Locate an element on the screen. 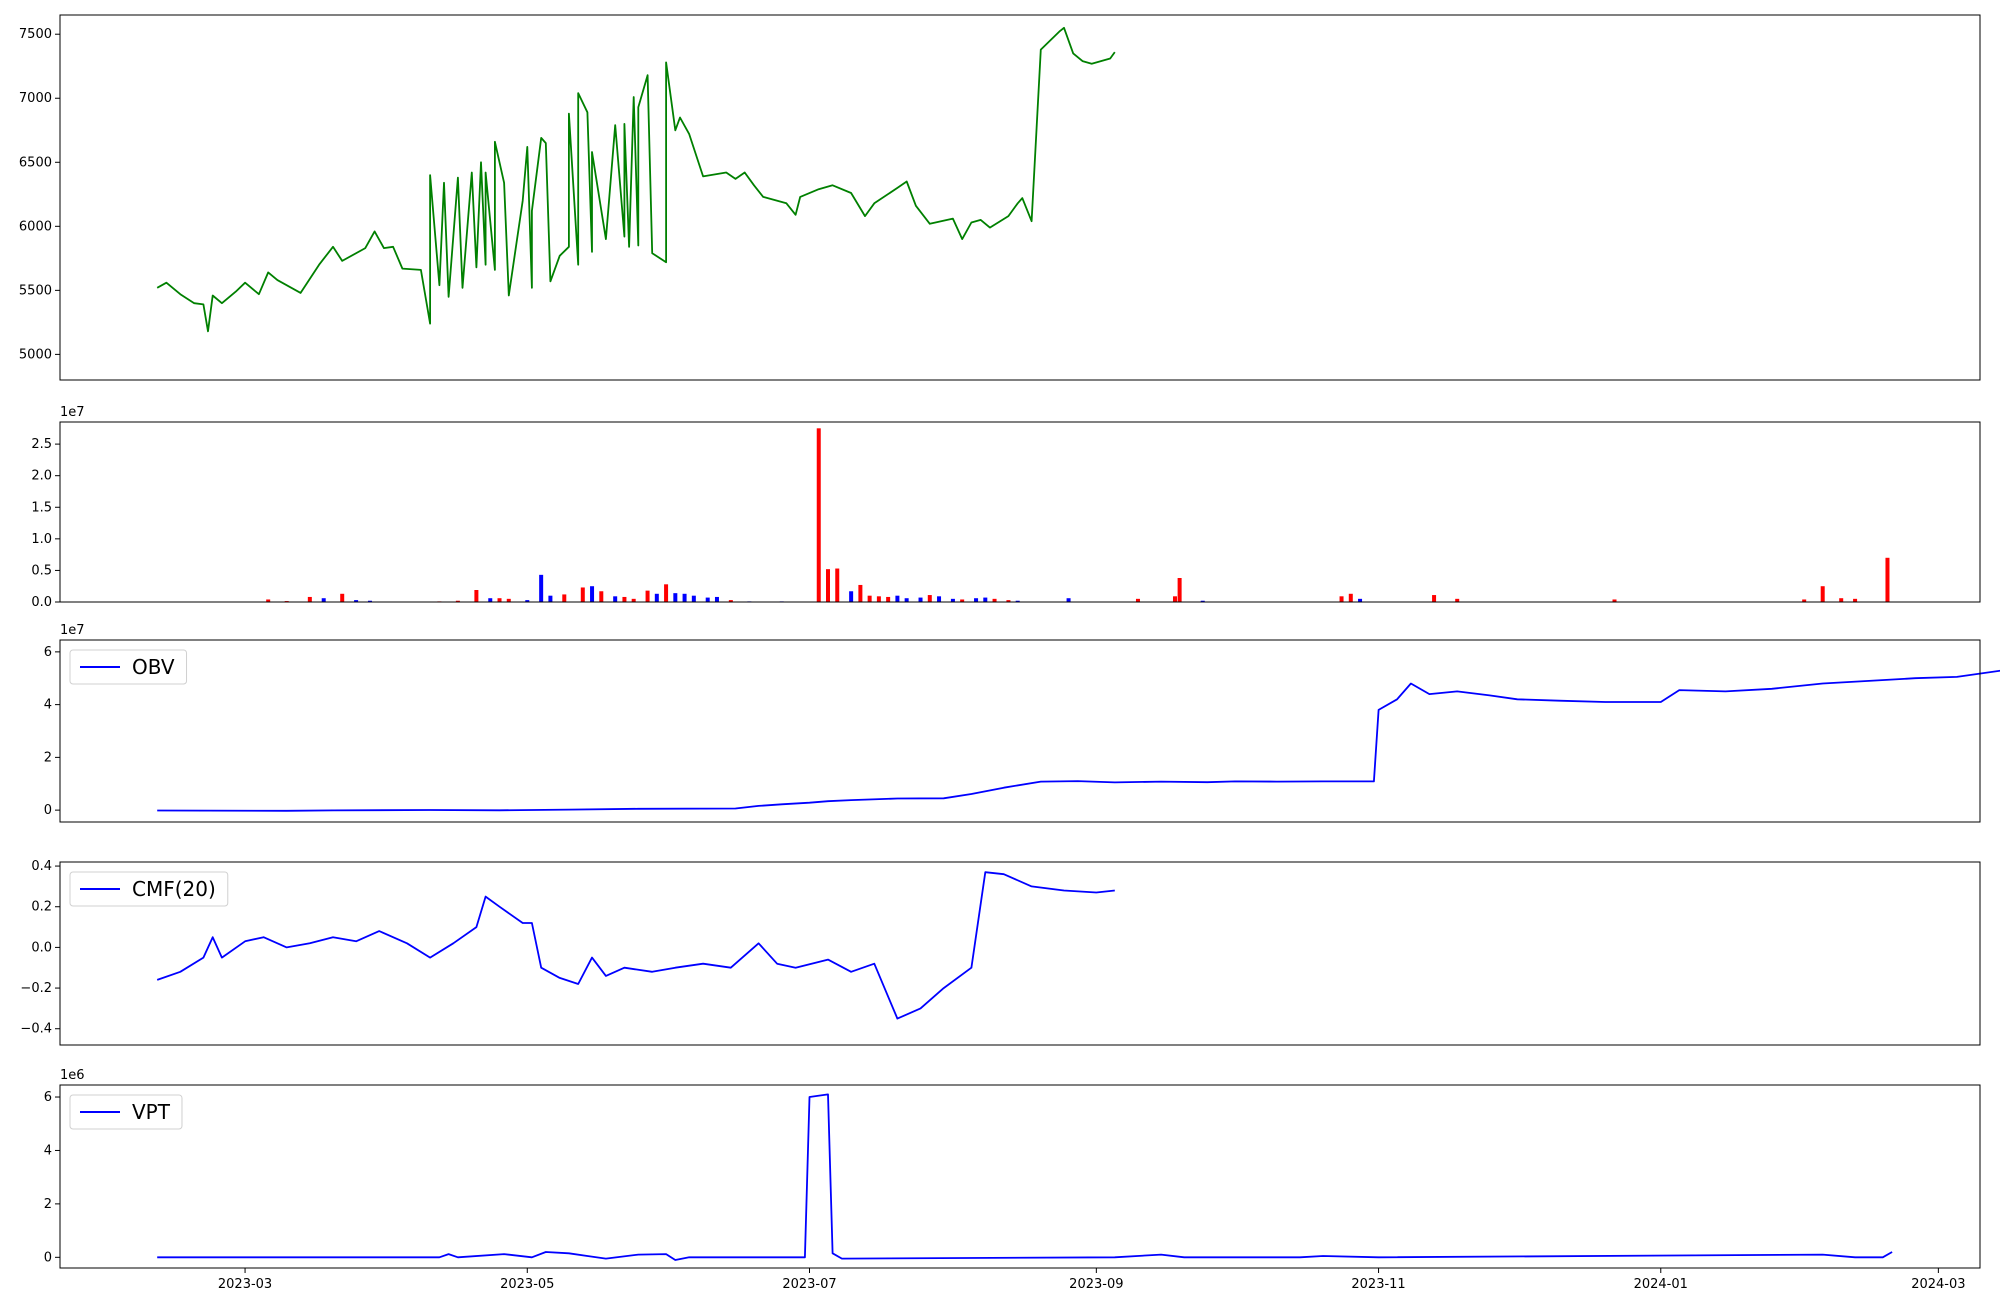 The image size is (2000, 1300). cmf-legend-box is located at coordinates (149, 889).